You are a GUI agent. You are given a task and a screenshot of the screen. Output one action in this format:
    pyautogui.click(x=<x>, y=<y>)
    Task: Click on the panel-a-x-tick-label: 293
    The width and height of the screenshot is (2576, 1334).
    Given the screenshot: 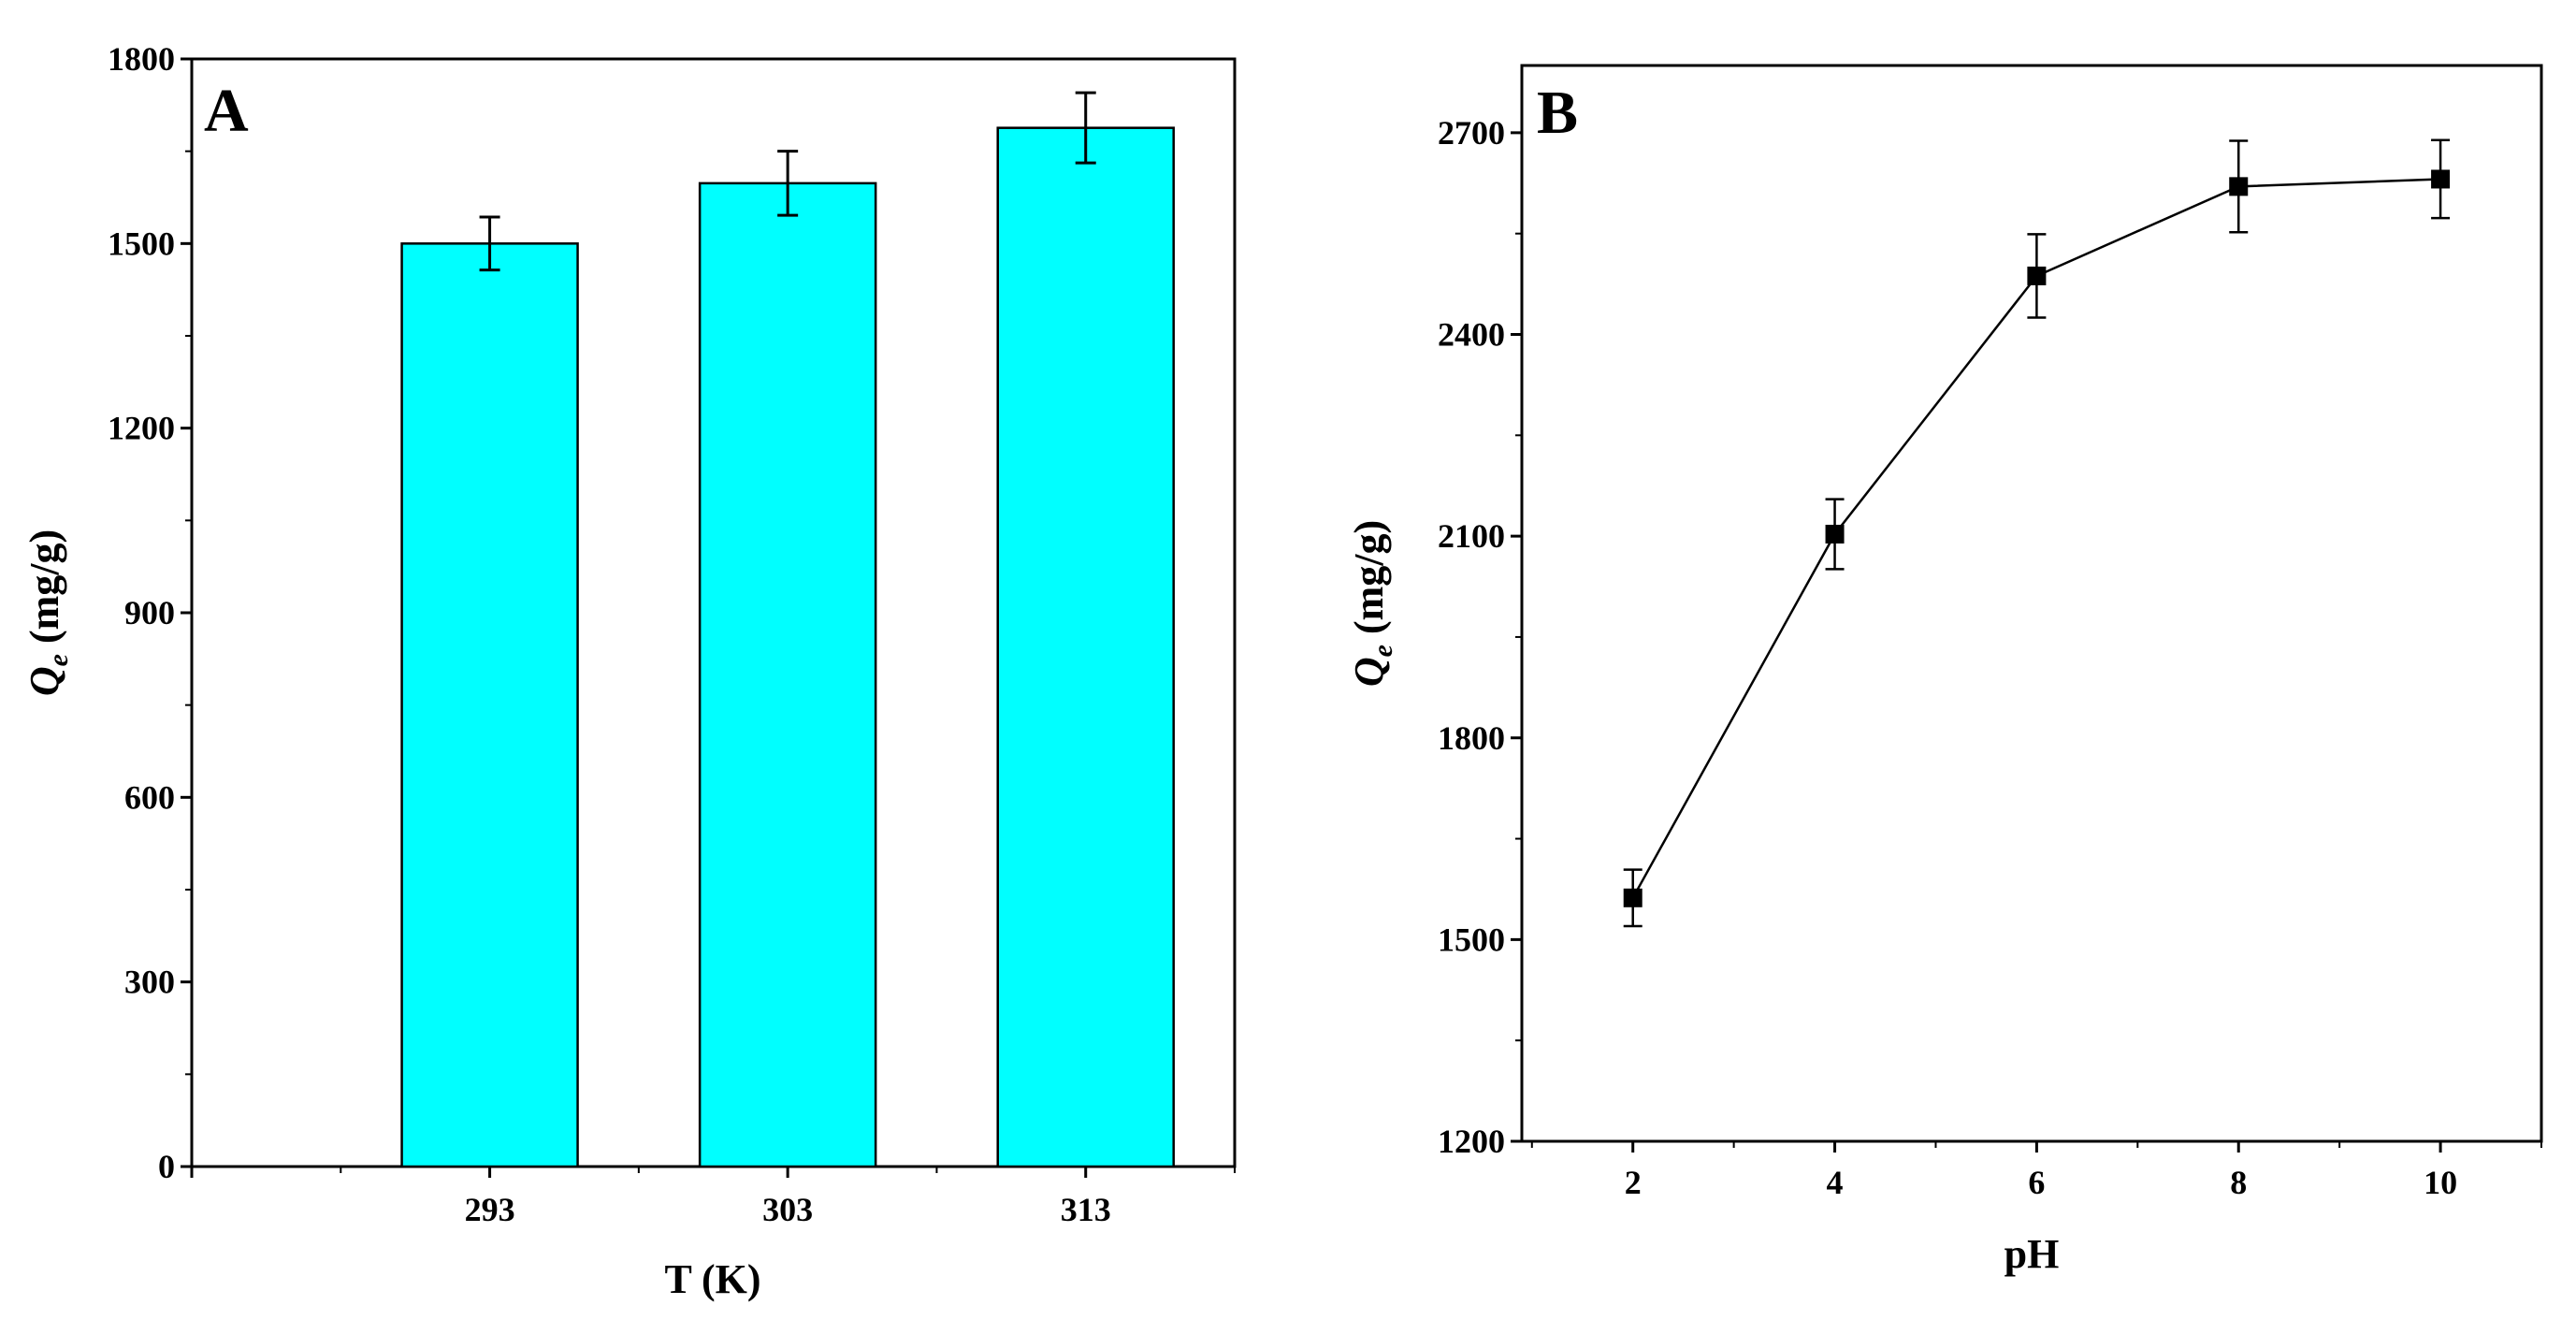 What is the action you would take?
    pyautogui.click(x=490, y=1209)
    